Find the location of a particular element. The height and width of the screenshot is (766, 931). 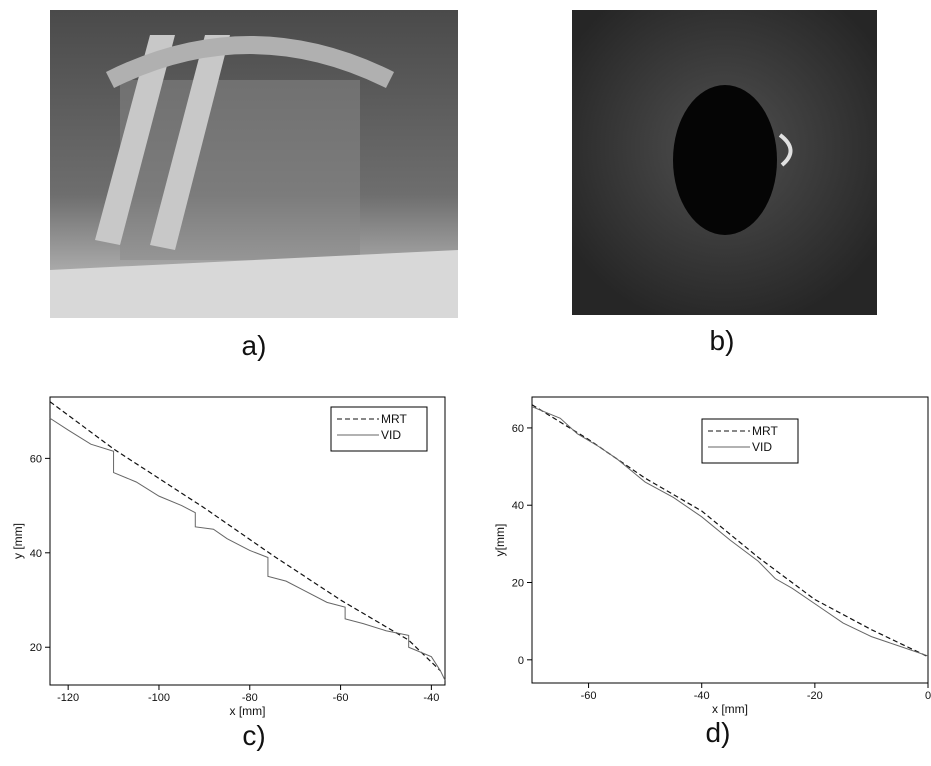

x-tick-label: -120 is located at coordinates (68, 698).